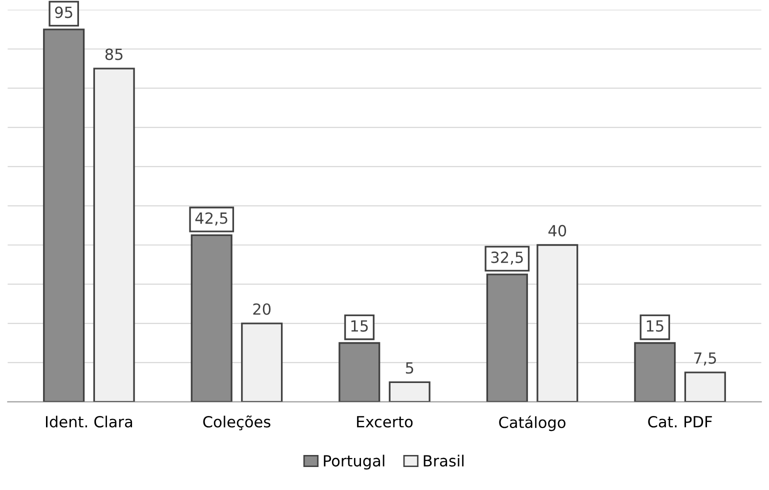  I want to click on data-label: 20, so click(262, 309).